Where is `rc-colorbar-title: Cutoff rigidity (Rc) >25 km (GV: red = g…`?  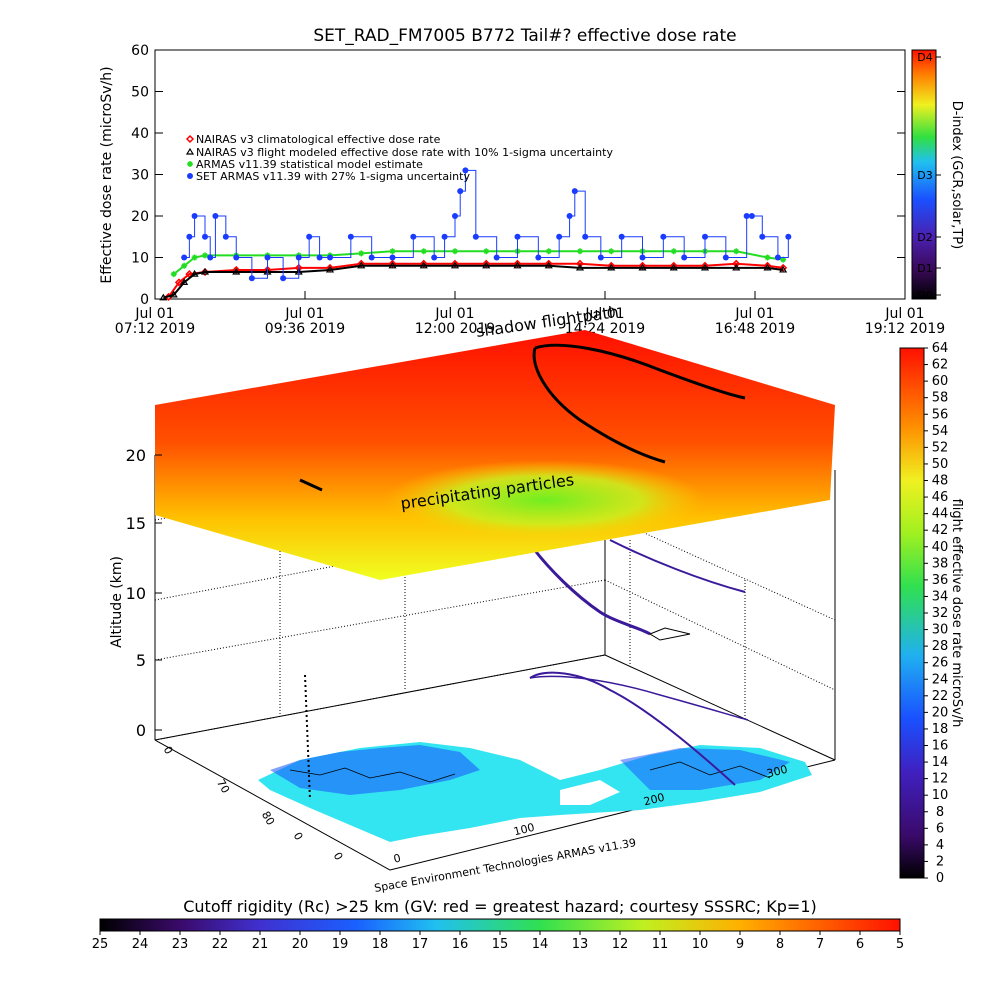 rc-colorbar-title: Cutoff rigidity (Rc) >25 km (GV: red = g… is located at coordinates (500, 906).